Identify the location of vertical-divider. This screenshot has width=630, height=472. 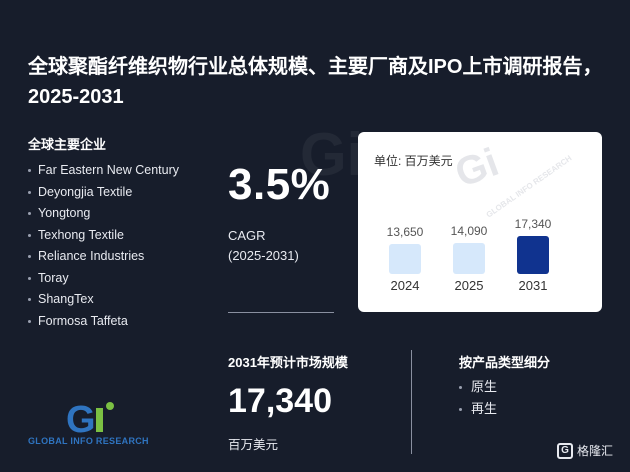
(411, 402).